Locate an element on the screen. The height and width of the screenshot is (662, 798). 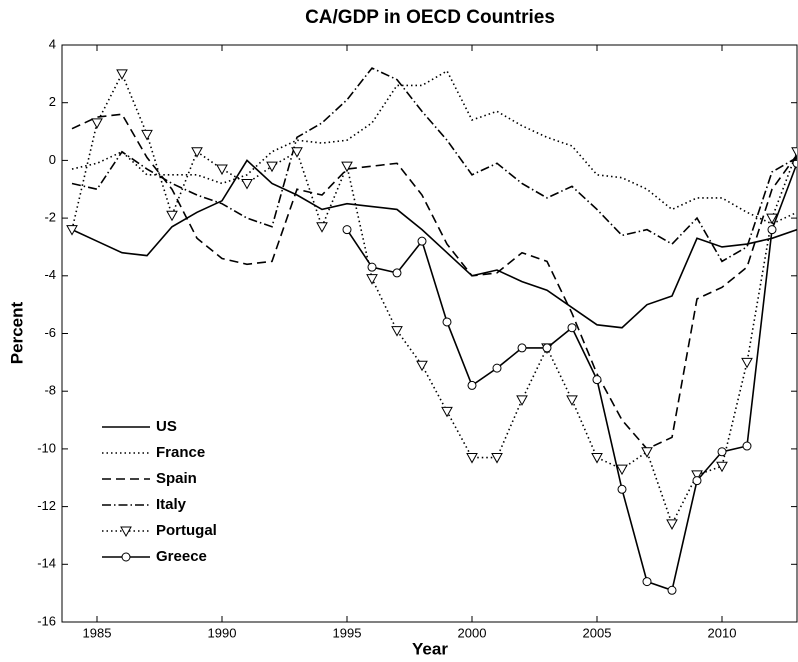
x-tick-label: 2005 is located at coordinates (597, 632).